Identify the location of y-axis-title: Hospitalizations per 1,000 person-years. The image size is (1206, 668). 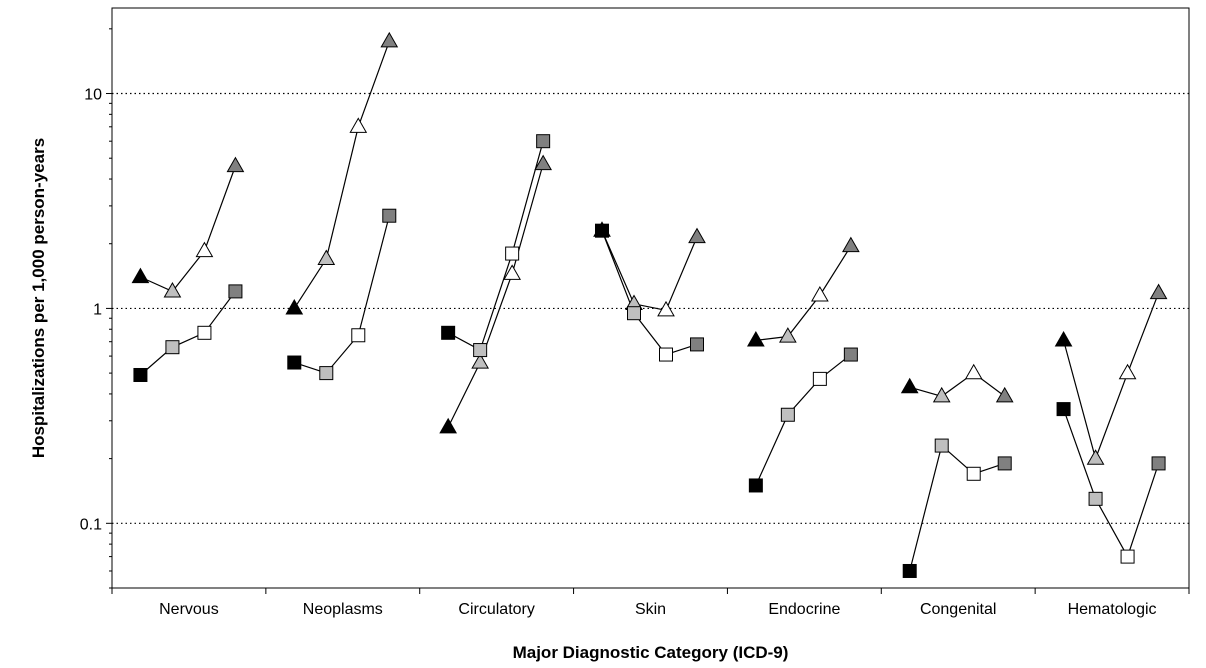
(38, 298).